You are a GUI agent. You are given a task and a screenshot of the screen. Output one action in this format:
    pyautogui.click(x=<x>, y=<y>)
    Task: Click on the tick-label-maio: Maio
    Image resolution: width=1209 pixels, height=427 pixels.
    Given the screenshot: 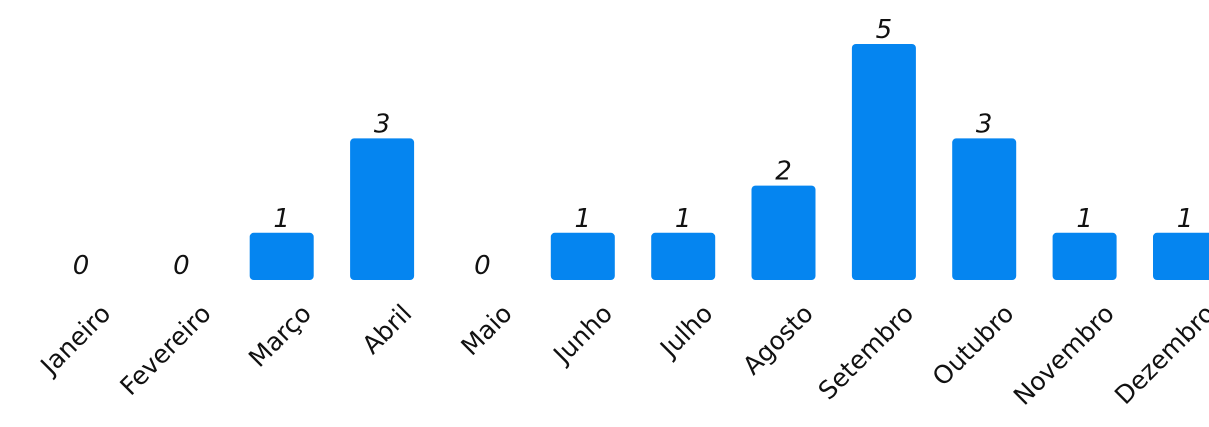 What is the action you would take?
    pyautogui.click(x=486, y=330)
    